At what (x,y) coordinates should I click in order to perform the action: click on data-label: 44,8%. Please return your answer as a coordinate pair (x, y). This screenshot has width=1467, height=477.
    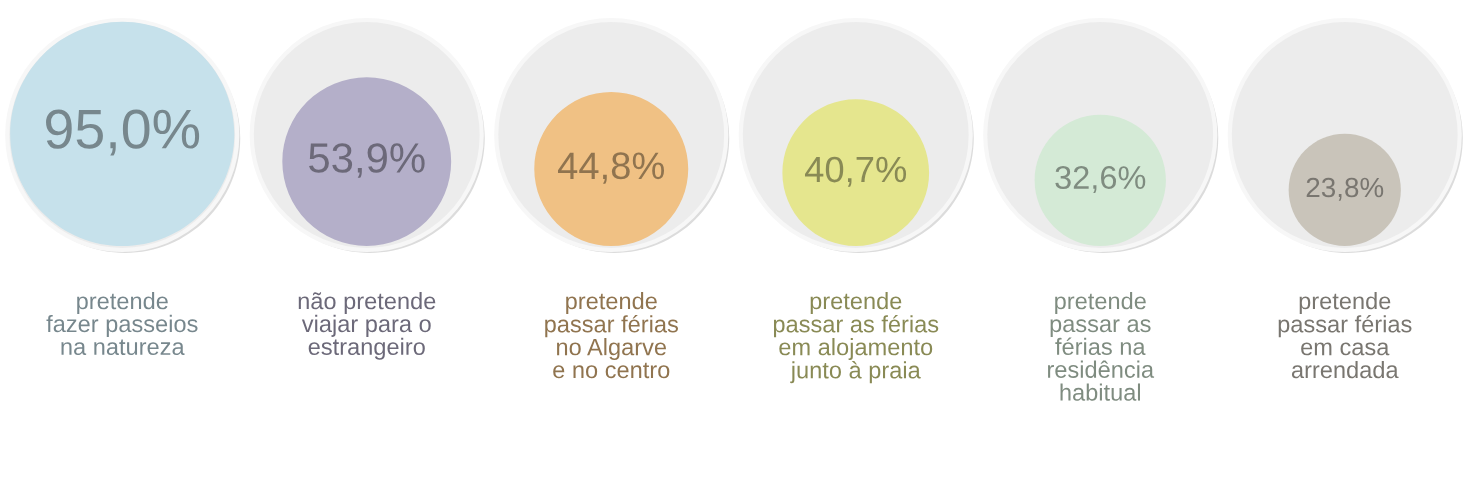
    Looking at the image, I should click on (611, 168).